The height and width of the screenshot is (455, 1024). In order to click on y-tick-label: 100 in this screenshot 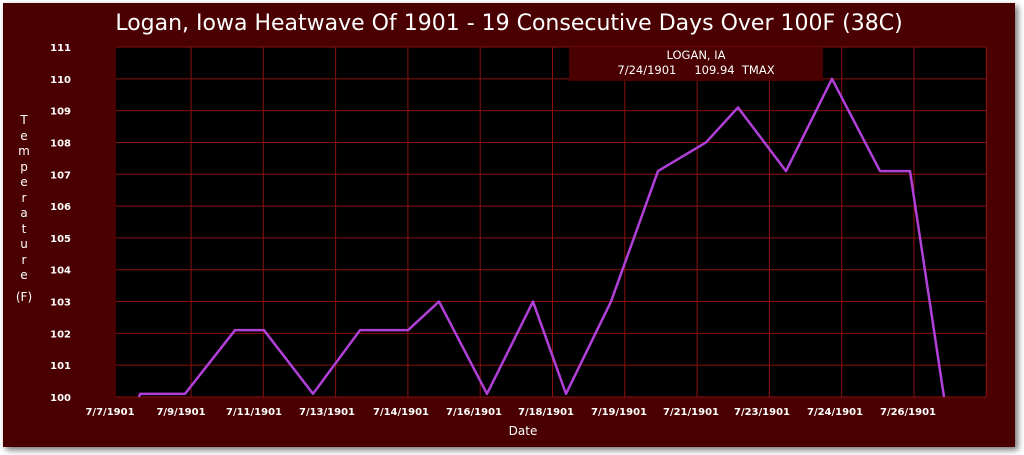, I will do `click(60, 398)`.